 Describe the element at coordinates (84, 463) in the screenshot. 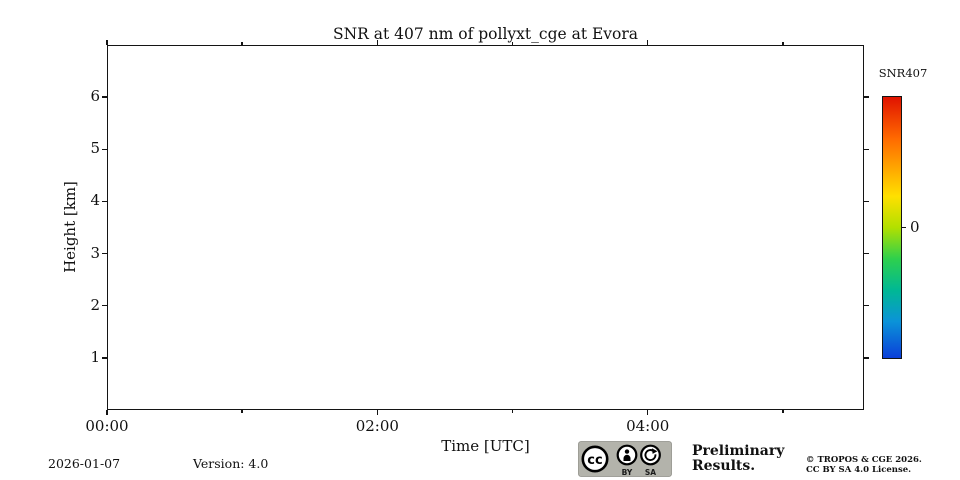

I see `measurement-date: 2026-01-07` at that location.